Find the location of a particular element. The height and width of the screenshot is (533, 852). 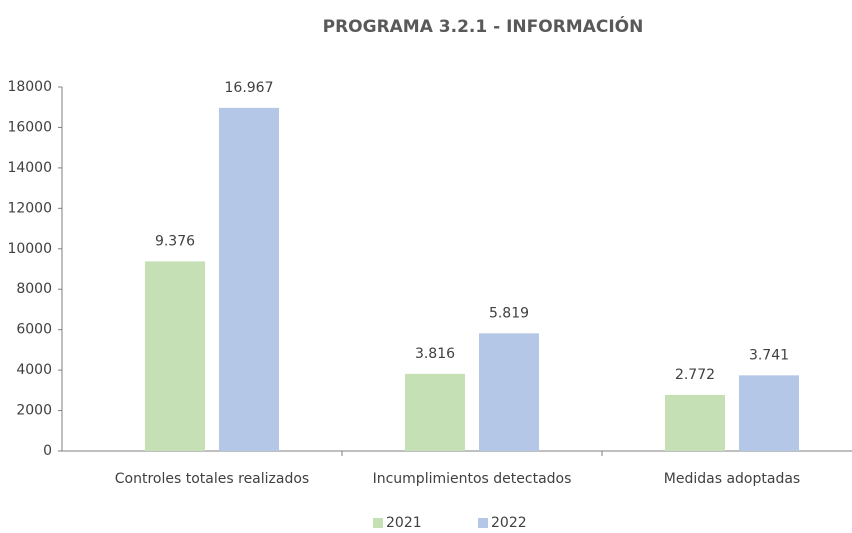

y-tick-label: 8000 is located at coordinates (34, 289).